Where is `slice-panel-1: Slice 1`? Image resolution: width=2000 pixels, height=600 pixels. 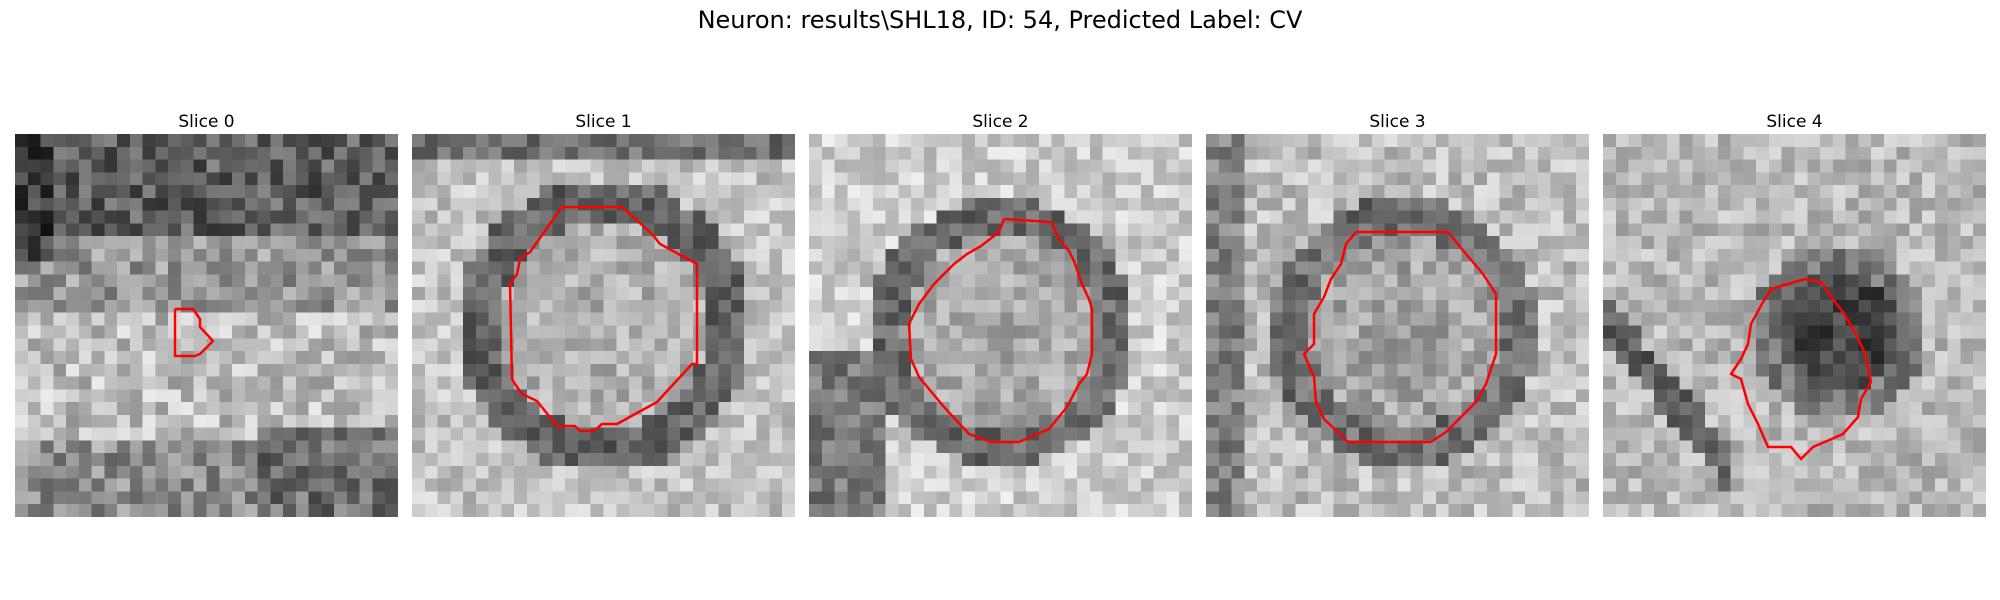
slice-panel-1: Slice 1 is located at coordinates (603, 313).